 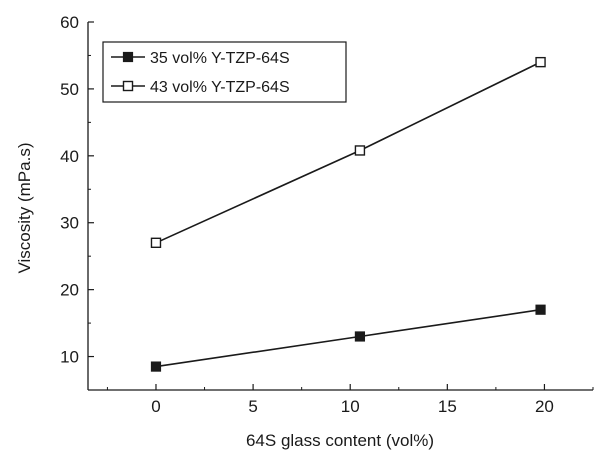 What do you see at coordinates (350, 406) in the screenshot?
I see `x-tick-label: 10` at bounding box center [350, 406].